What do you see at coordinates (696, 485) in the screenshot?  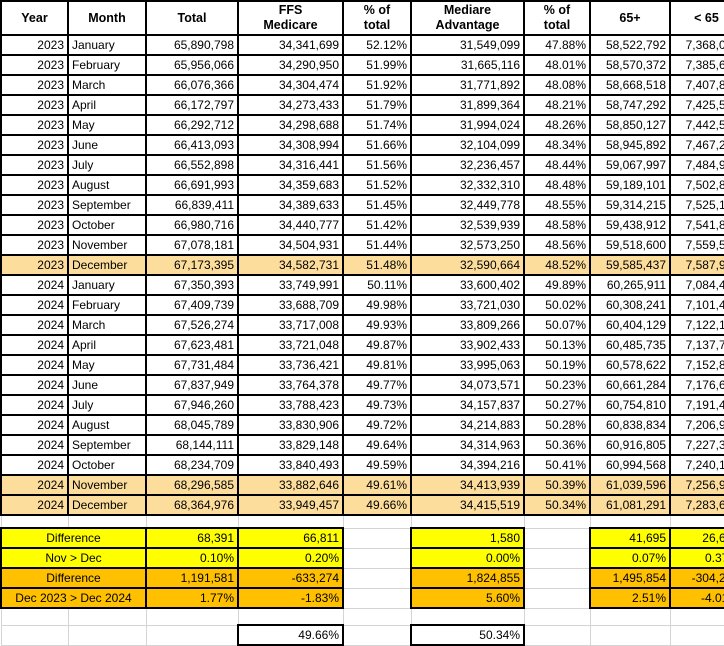 I see `cell-under-65: 7,256,989` at bounding box center [696, 485].